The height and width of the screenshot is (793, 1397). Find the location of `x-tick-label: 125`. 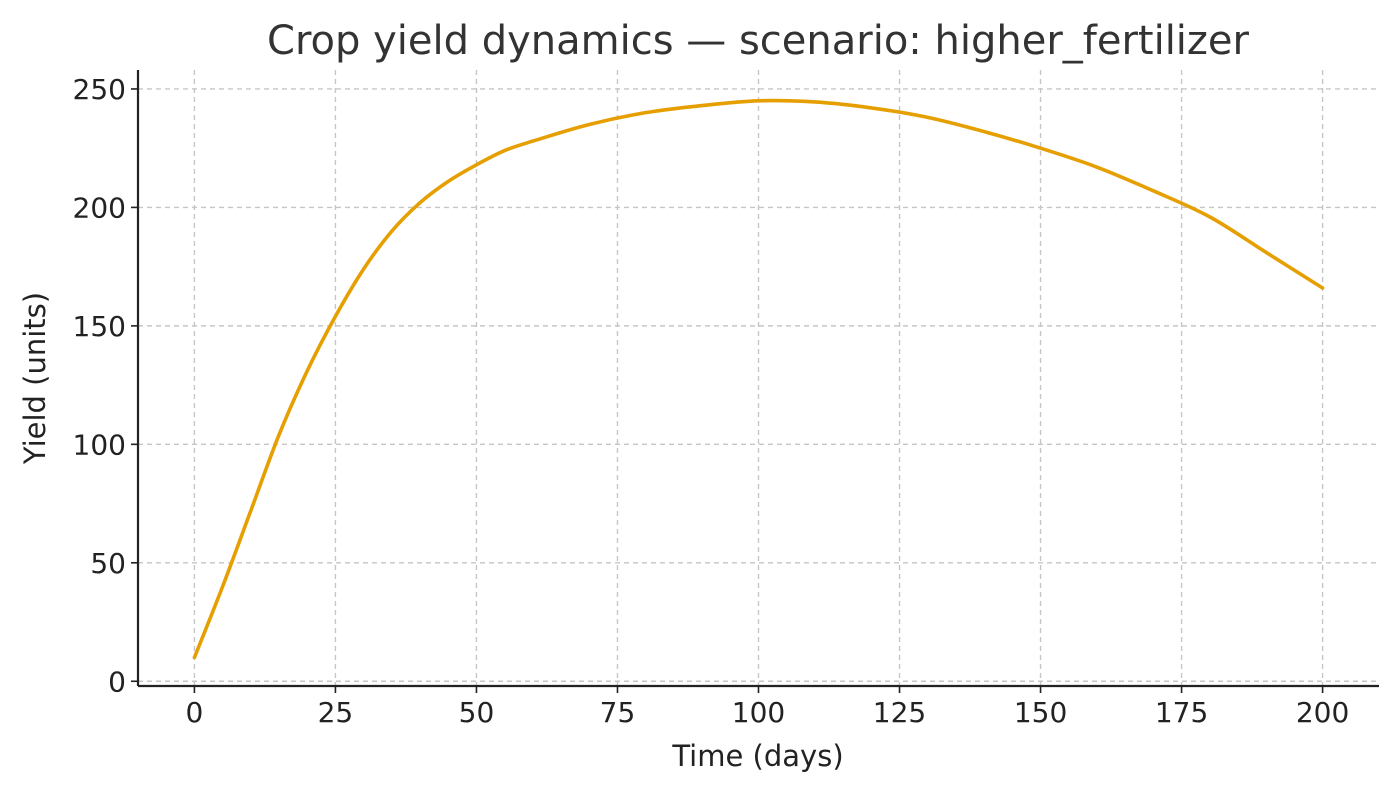

x-tick-label: 125 is located at coordinates (899, 712).